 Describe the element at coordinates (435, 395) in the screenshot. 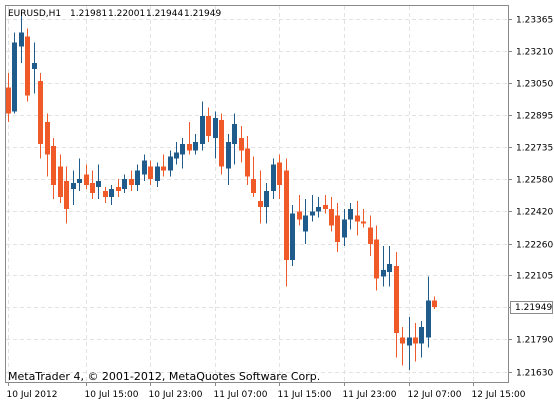

I see `x-tick-label: 12 Jul 07:00` at that location.